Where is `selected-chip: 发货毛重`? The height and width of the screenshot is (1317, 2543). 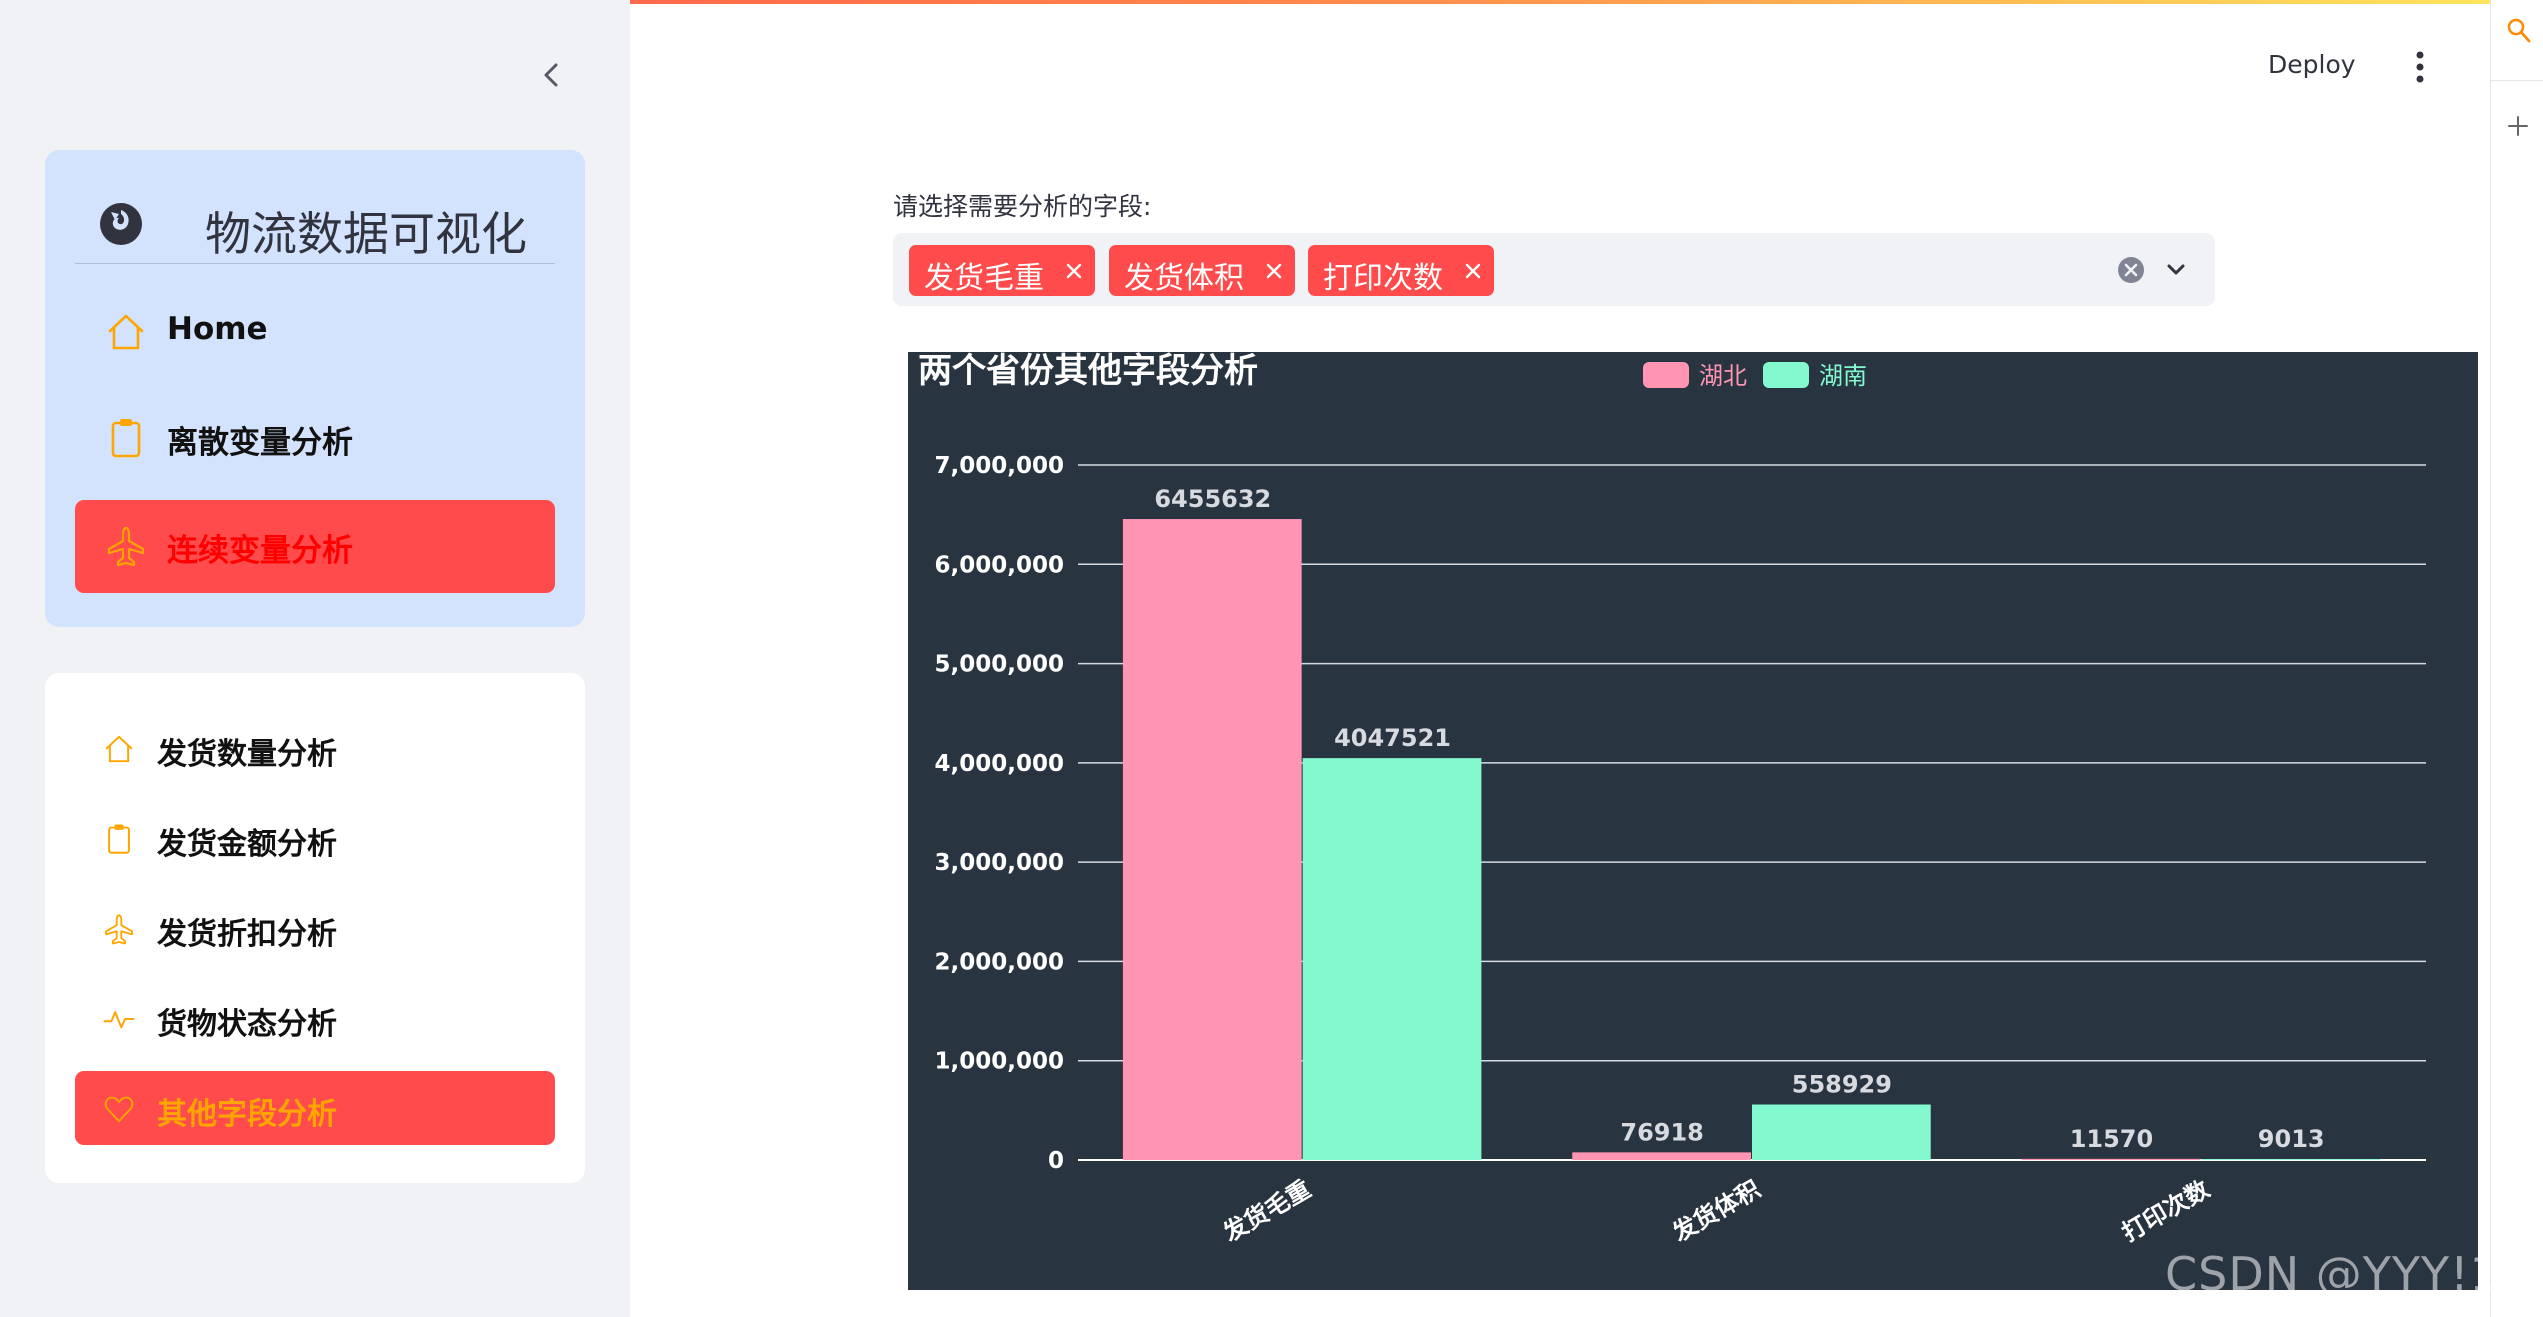 selected-chip: 发货毛重 is located at coordinates (1002, 270).